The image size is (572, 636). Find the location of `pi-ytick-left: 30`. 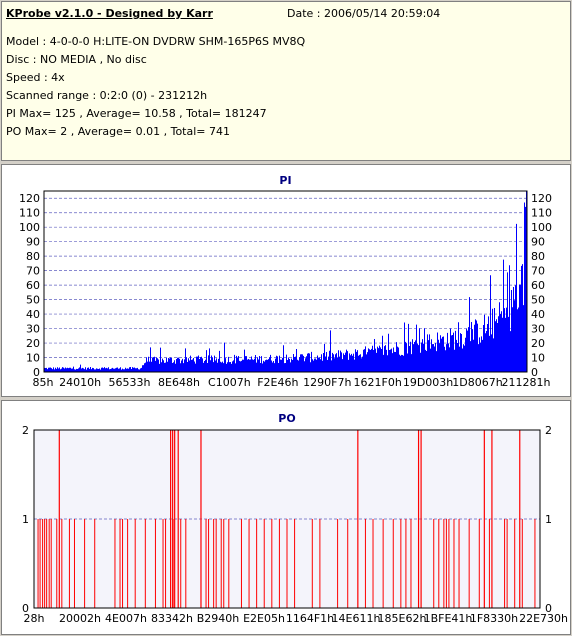

pi-ytick-left: 30 is located at coordinates (33, 329).